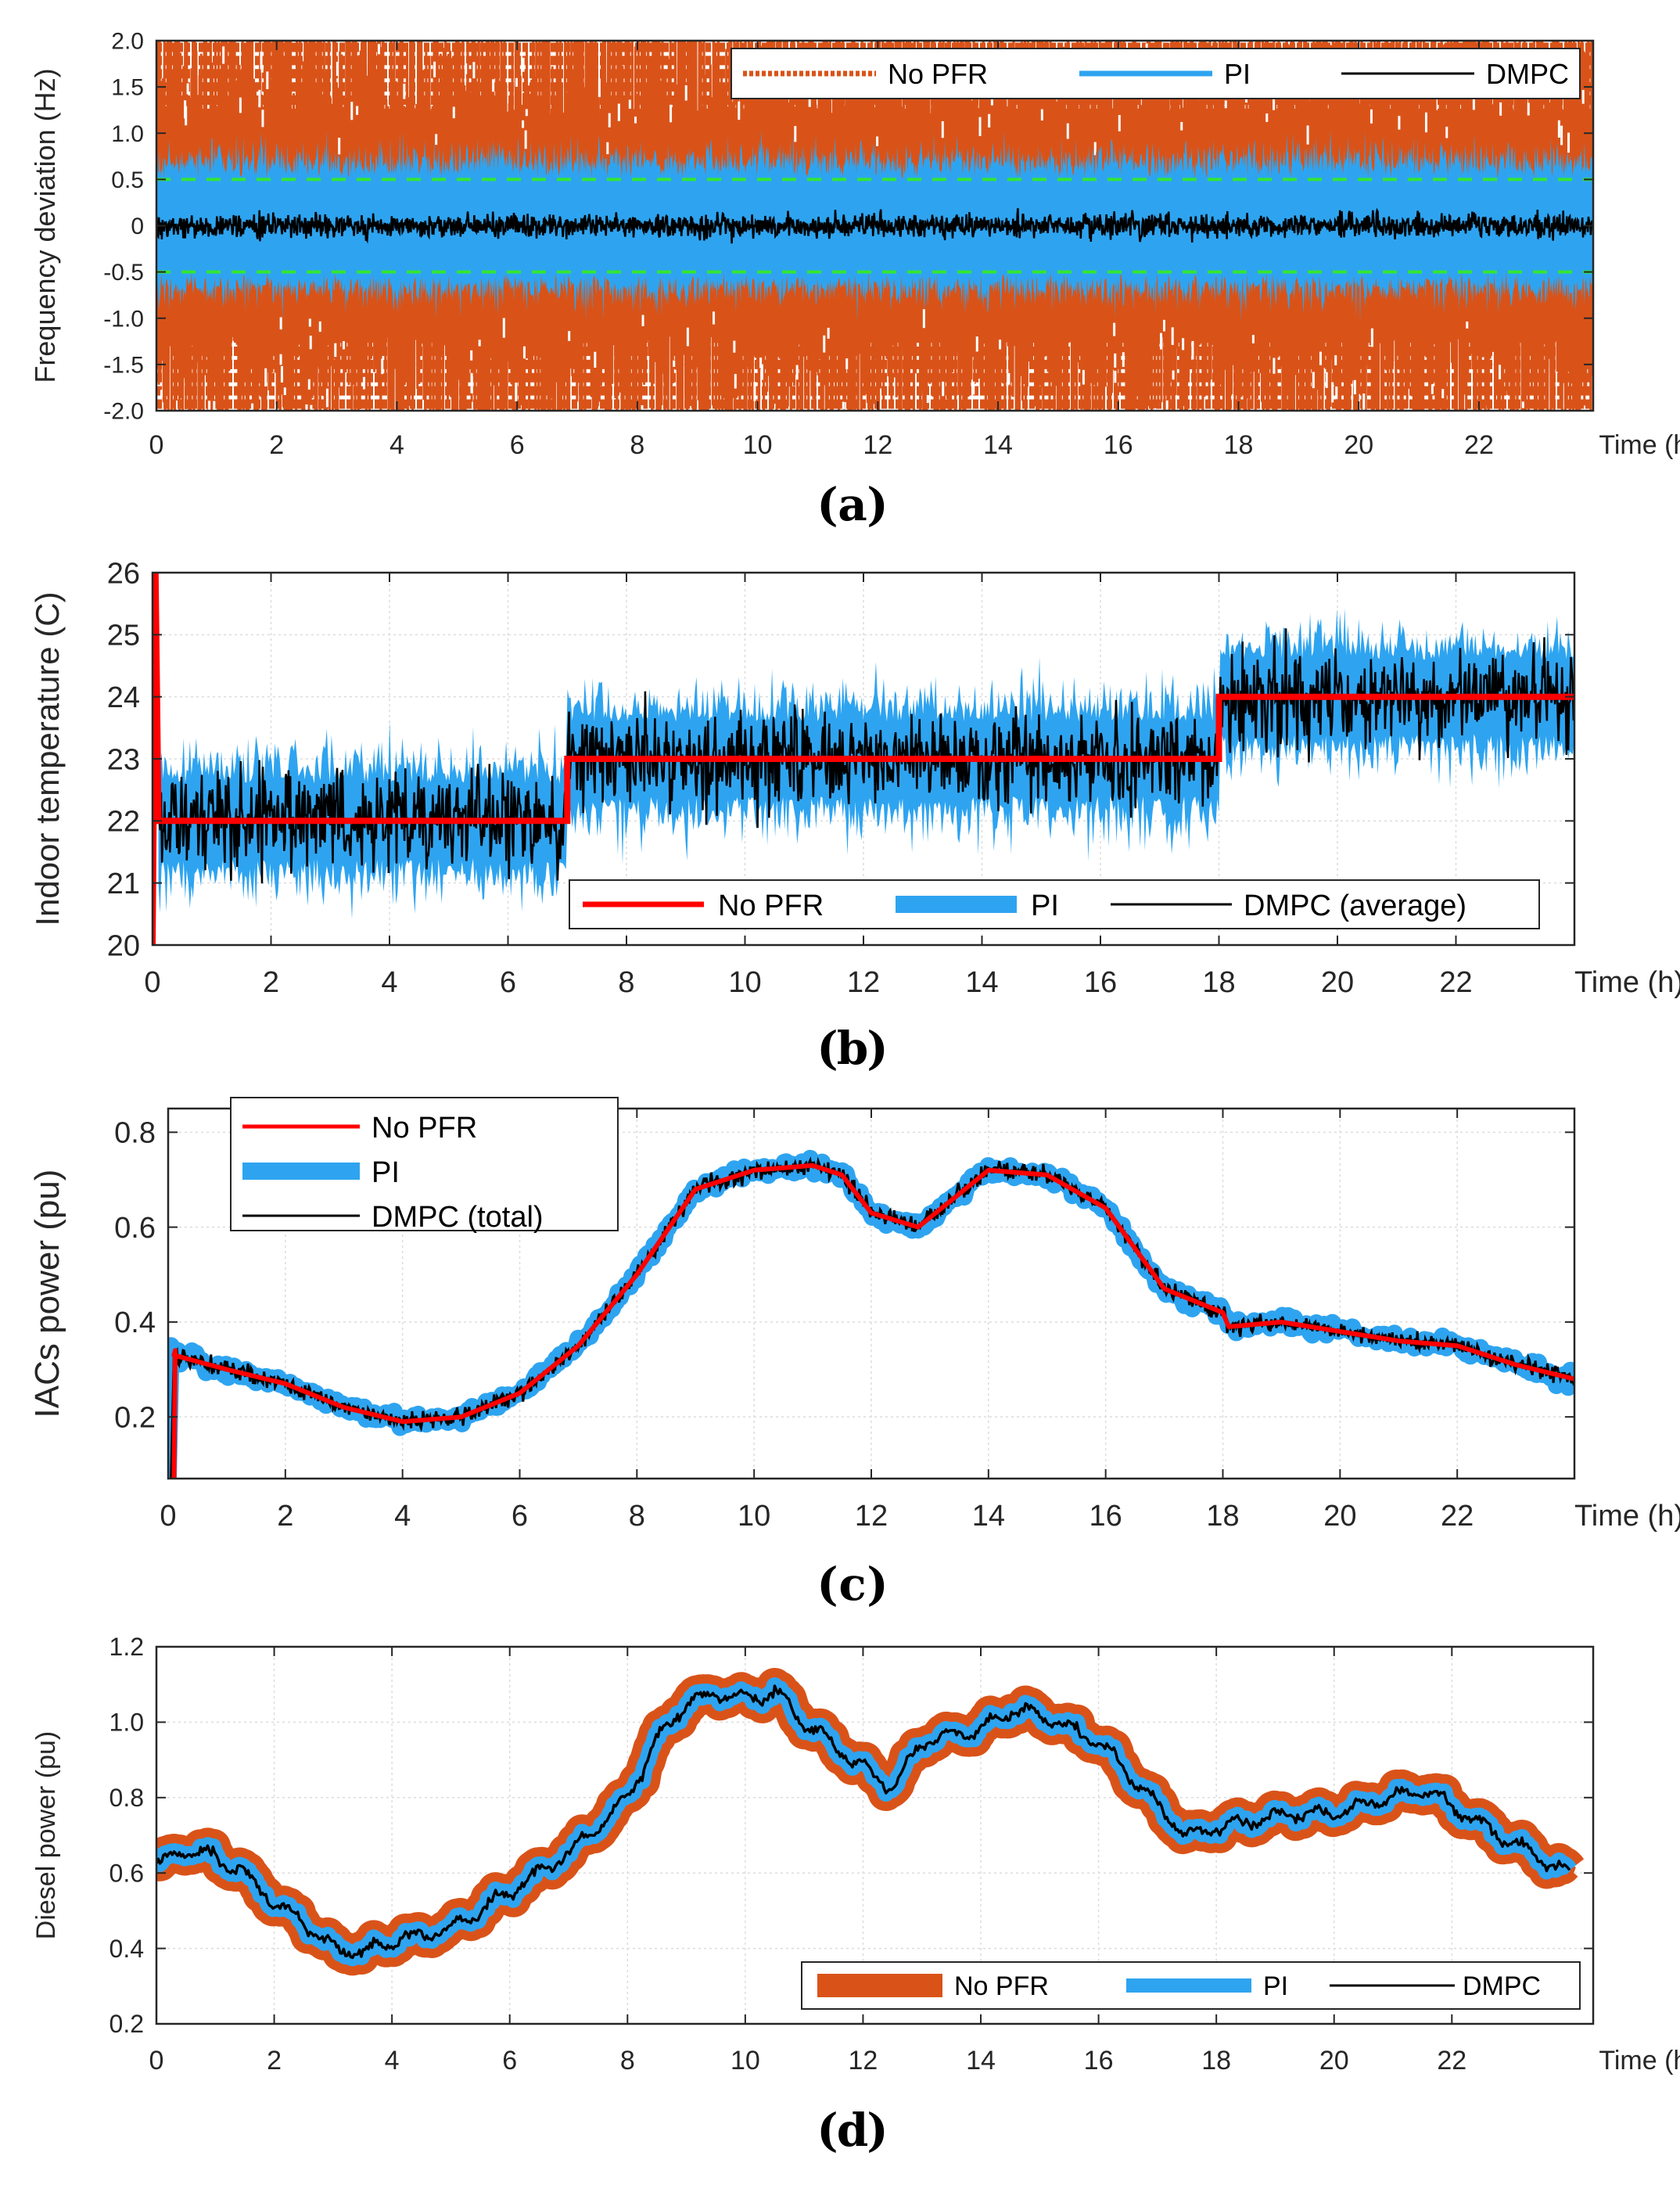 The image size is (1680, 2185). Describe the element at coordinates (865, 756) in the screenshot. I see `series-dmpc-average` at that location.